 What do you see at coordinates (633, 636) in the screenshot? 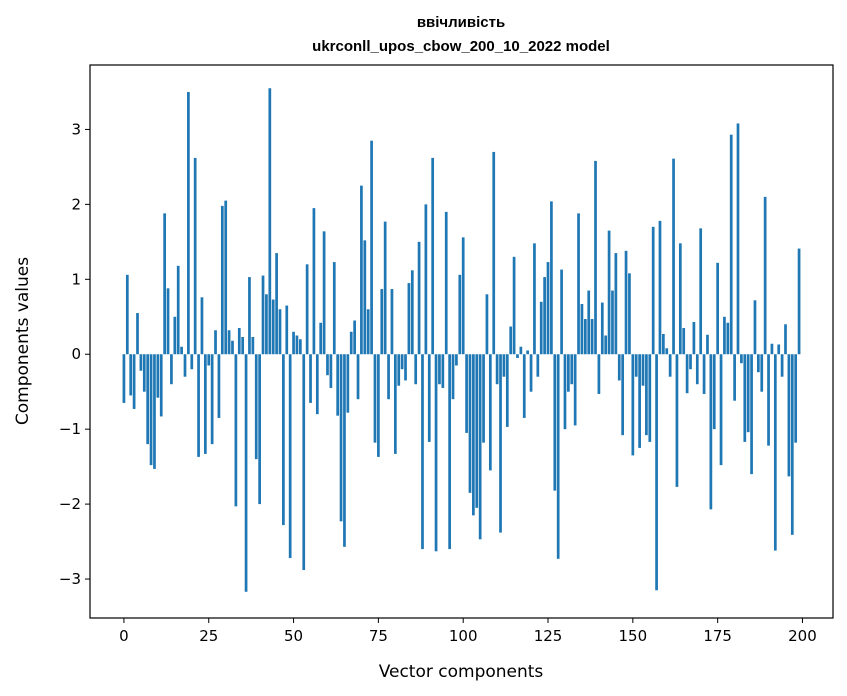
I see `x-tick-label: 150` at bounding box center [633, 636].